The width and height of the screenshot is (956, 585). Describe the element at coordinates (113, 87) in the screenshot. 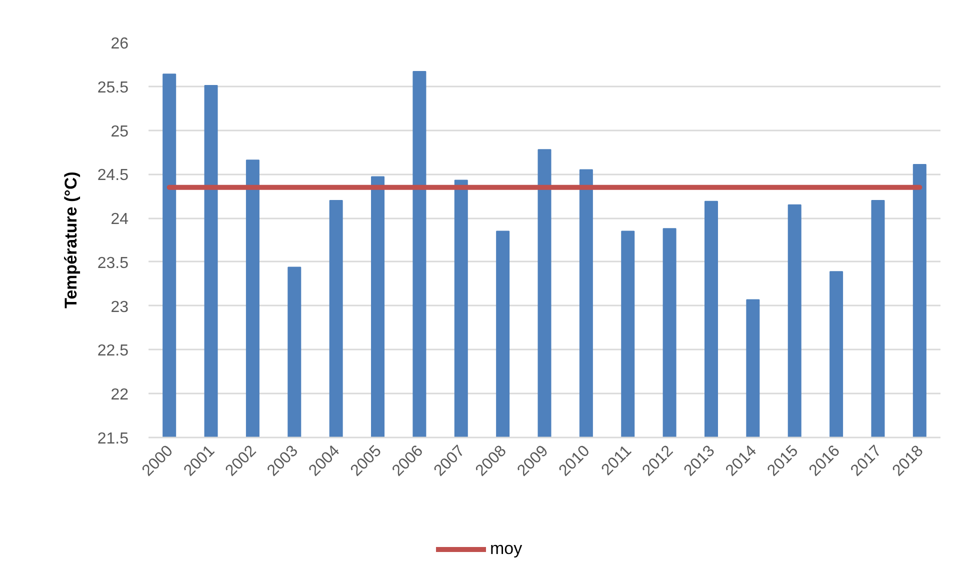

I see `y-tick-label: 25.5` at that location.